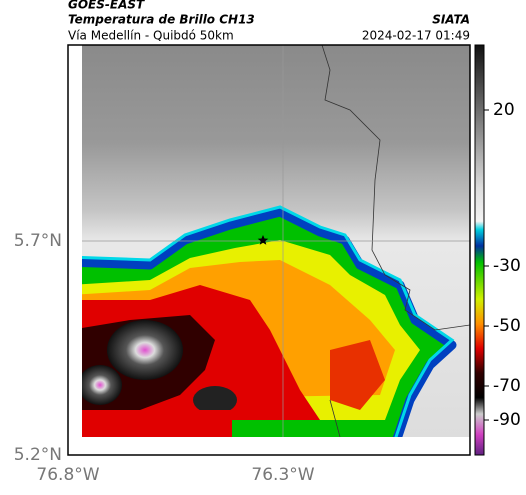  I want to click on colorbar-label: -70, so click(507, 386).